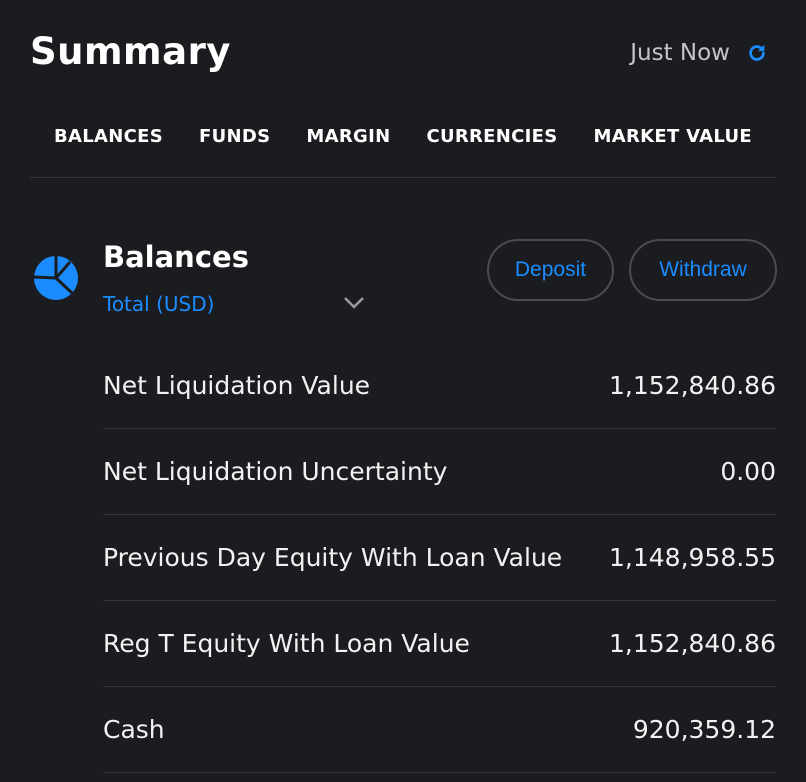 Image resolution: width=806 pixels, height=782 pixels. I want to click on deposit-button: Deposit, so click(550, 270).